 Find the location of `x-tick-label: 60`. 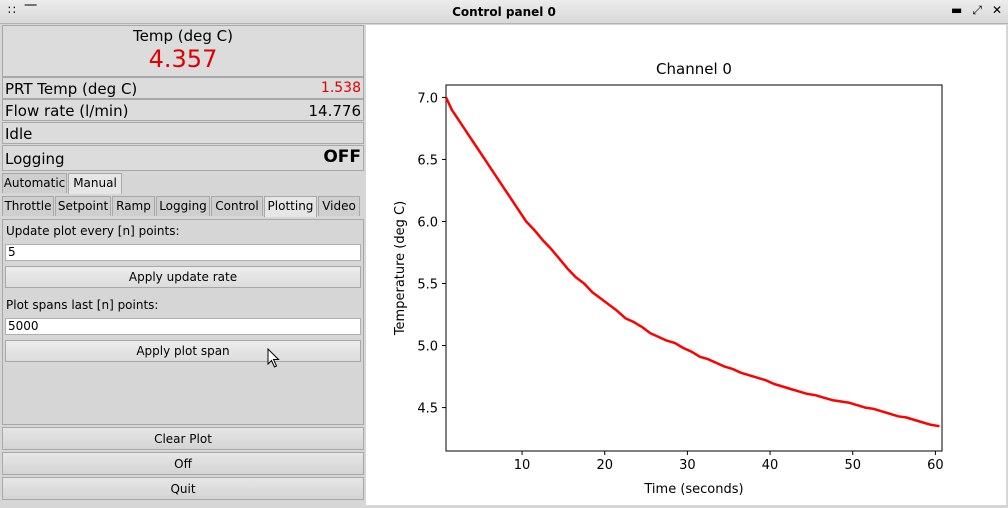

x-tick-label: 60 is located at coordinates (935, 465).